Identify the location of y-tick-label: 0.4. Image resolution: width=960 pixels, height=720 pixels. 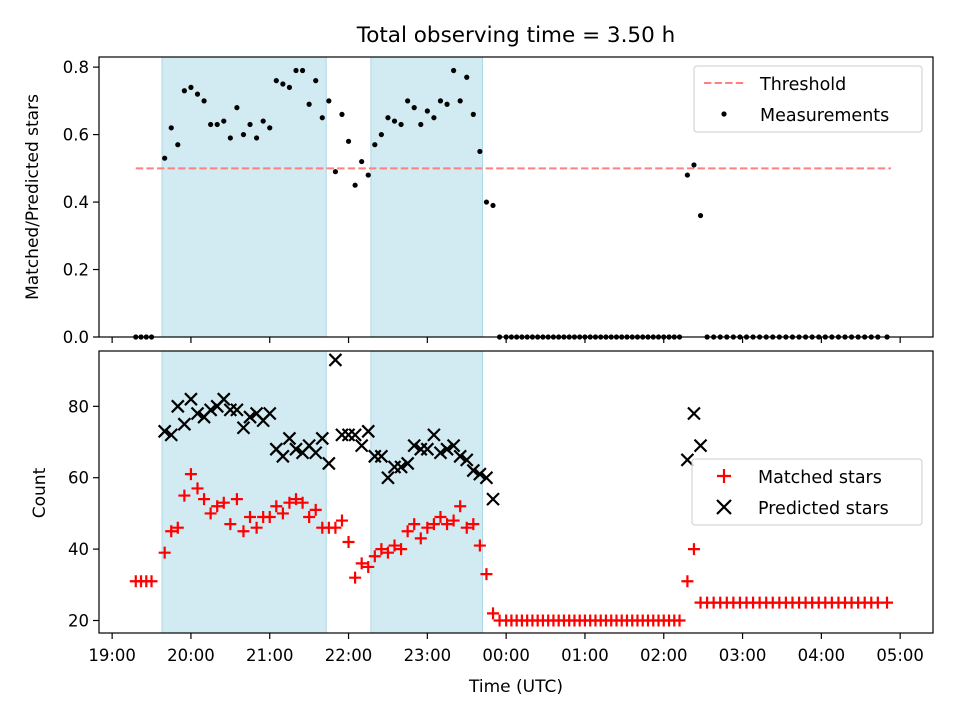
(76, 202).